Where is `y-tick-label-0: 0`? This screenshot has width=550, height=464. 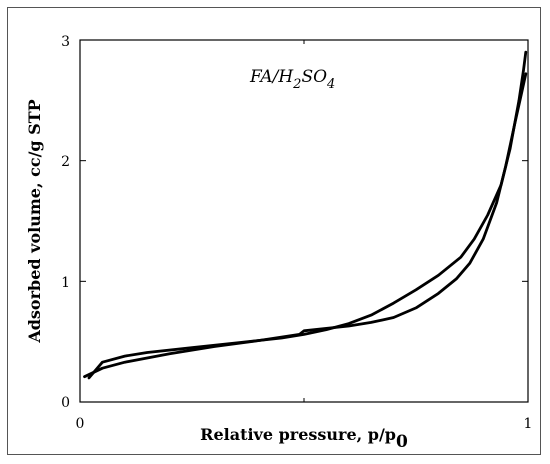 y-tick-label-0: 0 is located at coordinates (65, 403).